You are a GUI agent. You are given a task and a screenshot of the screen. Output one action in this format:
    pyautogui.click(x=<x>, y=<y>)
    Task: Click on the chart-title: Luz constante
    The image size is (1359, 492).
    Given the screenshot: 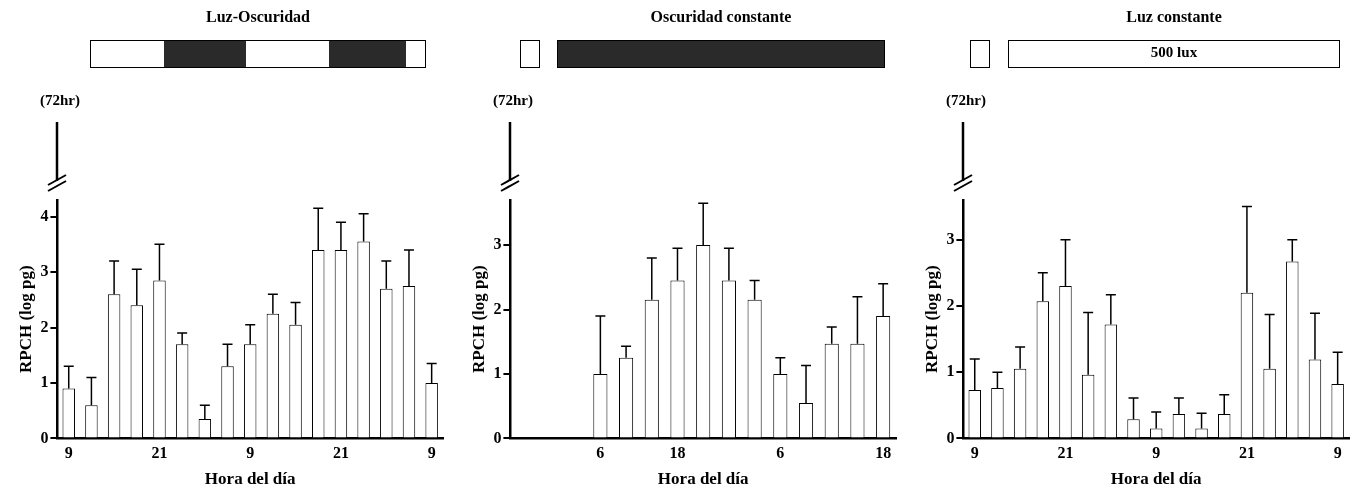 What is the action you would take?
    pyautogui.click(x=1174, y=17)
    